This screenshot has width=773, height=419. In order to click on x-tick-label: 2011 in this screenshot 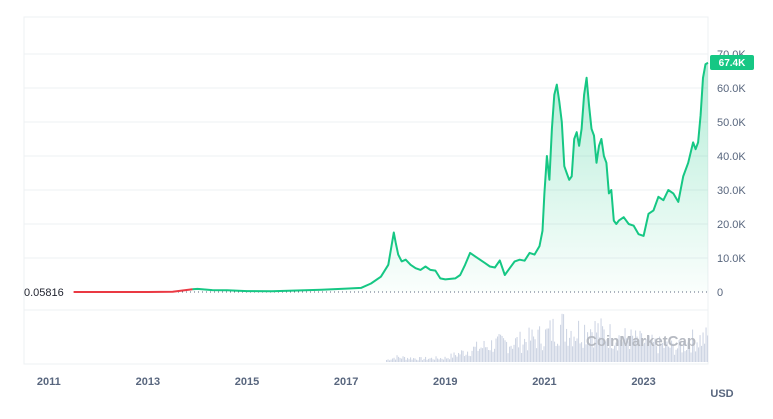, I will do `click(49, 382)`.